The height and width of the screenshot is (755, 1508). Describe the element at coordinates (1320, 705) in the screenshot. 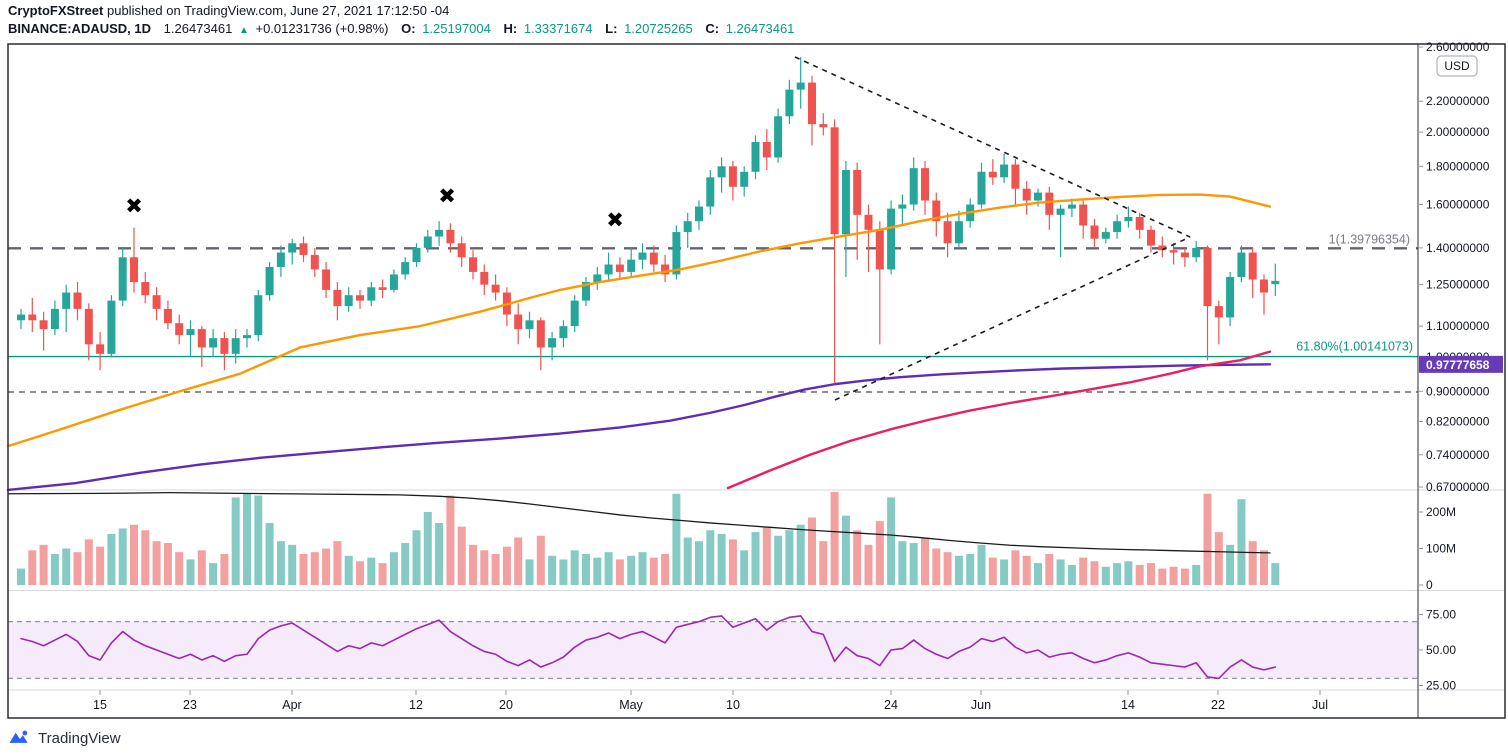

I see `time-tick-label: Jul` at that location.